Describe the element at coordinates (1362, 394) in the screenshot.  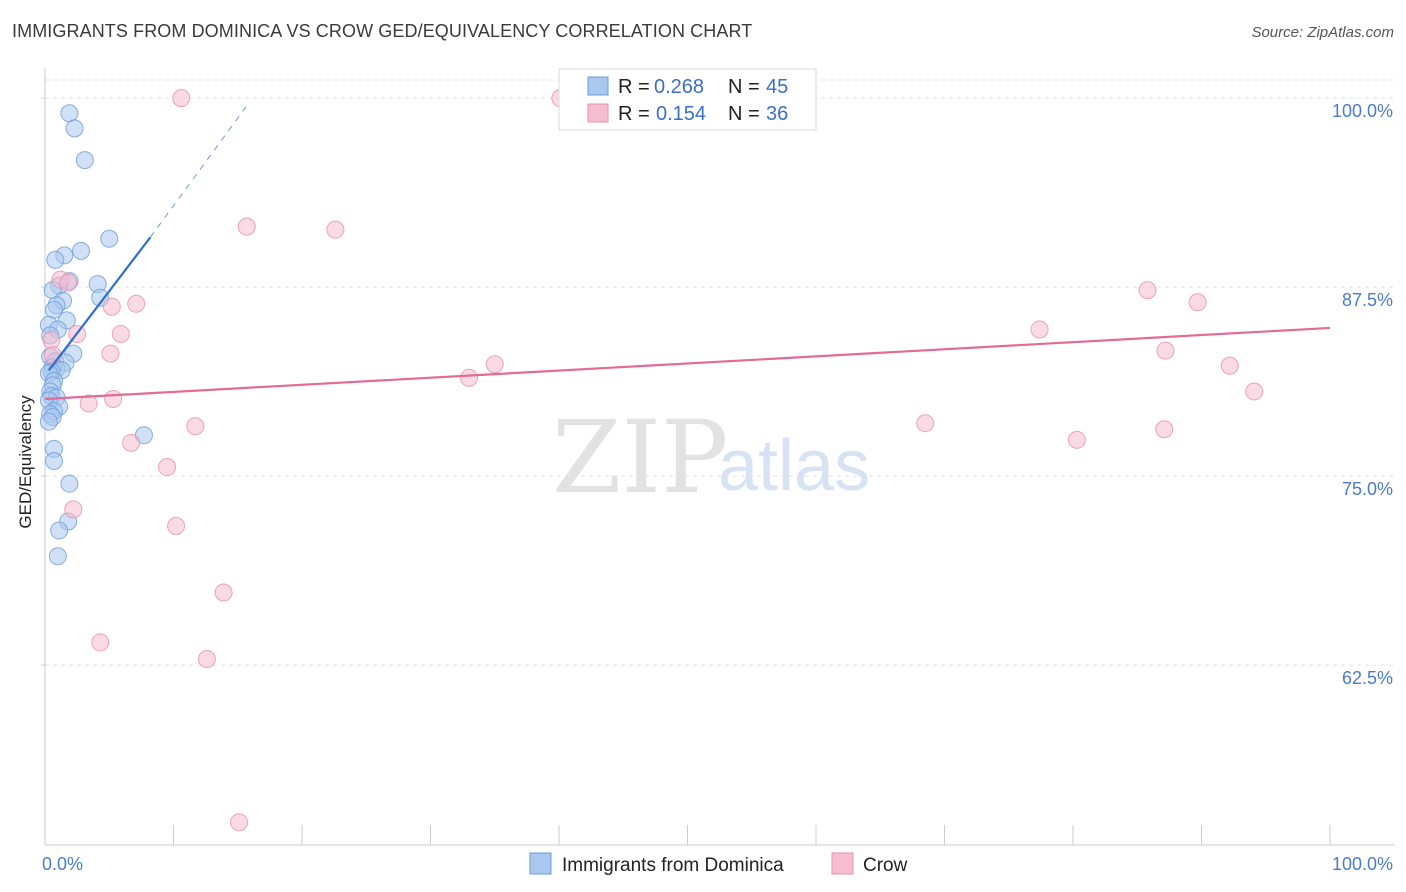
I see `y-tick-labels: 62.5% 75.0% 87.5% 100.0%` at that location.